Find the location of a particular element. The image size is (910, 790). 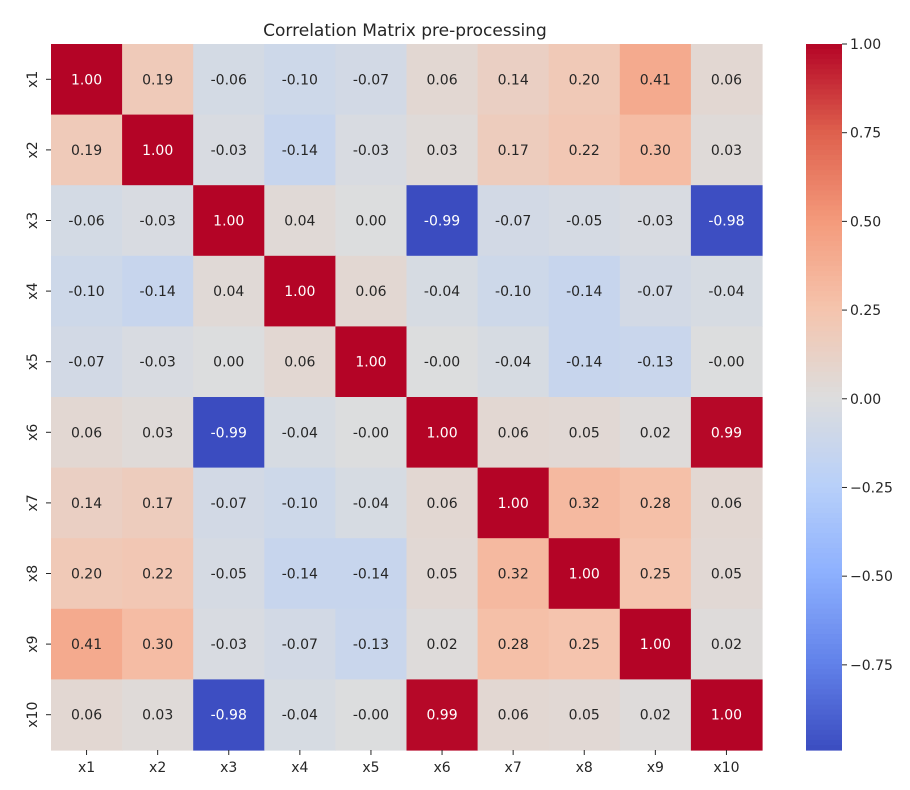

cell-value-x7-x9: 0.28 is located at coordinates (655, 504).